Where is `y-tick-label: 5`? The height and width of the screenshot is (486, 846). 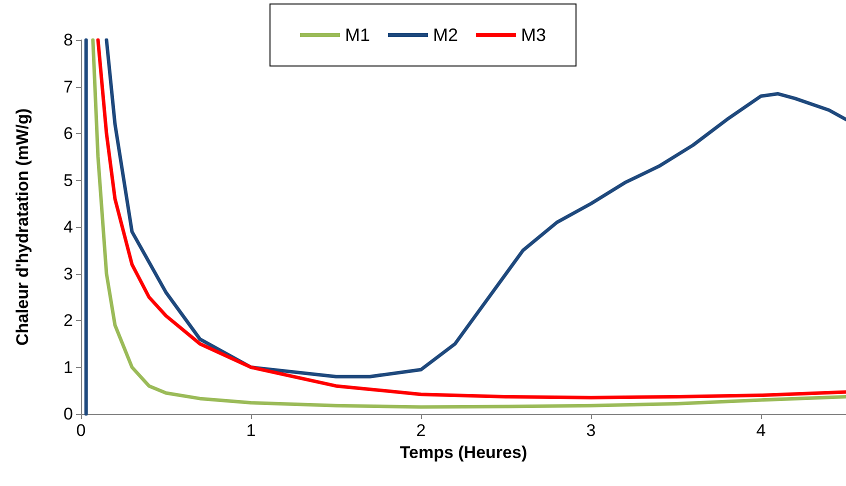
y-tick-label: 5 is located at coordinates (68, 180).